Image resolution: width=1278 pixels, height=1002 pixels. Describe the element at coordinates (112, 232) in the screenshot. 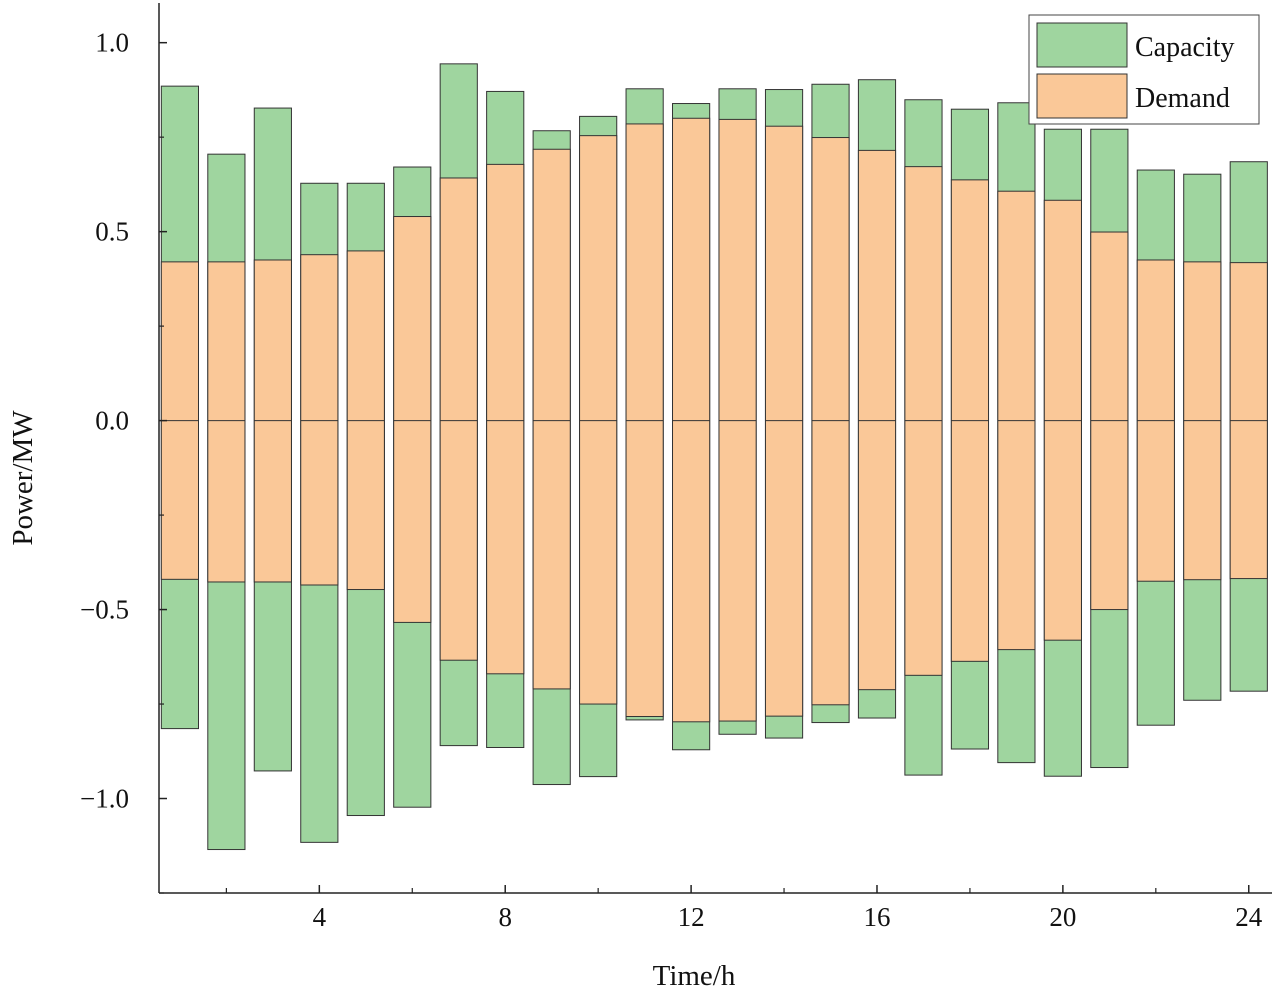

I see `y-tick-label: 0.5` at that location.